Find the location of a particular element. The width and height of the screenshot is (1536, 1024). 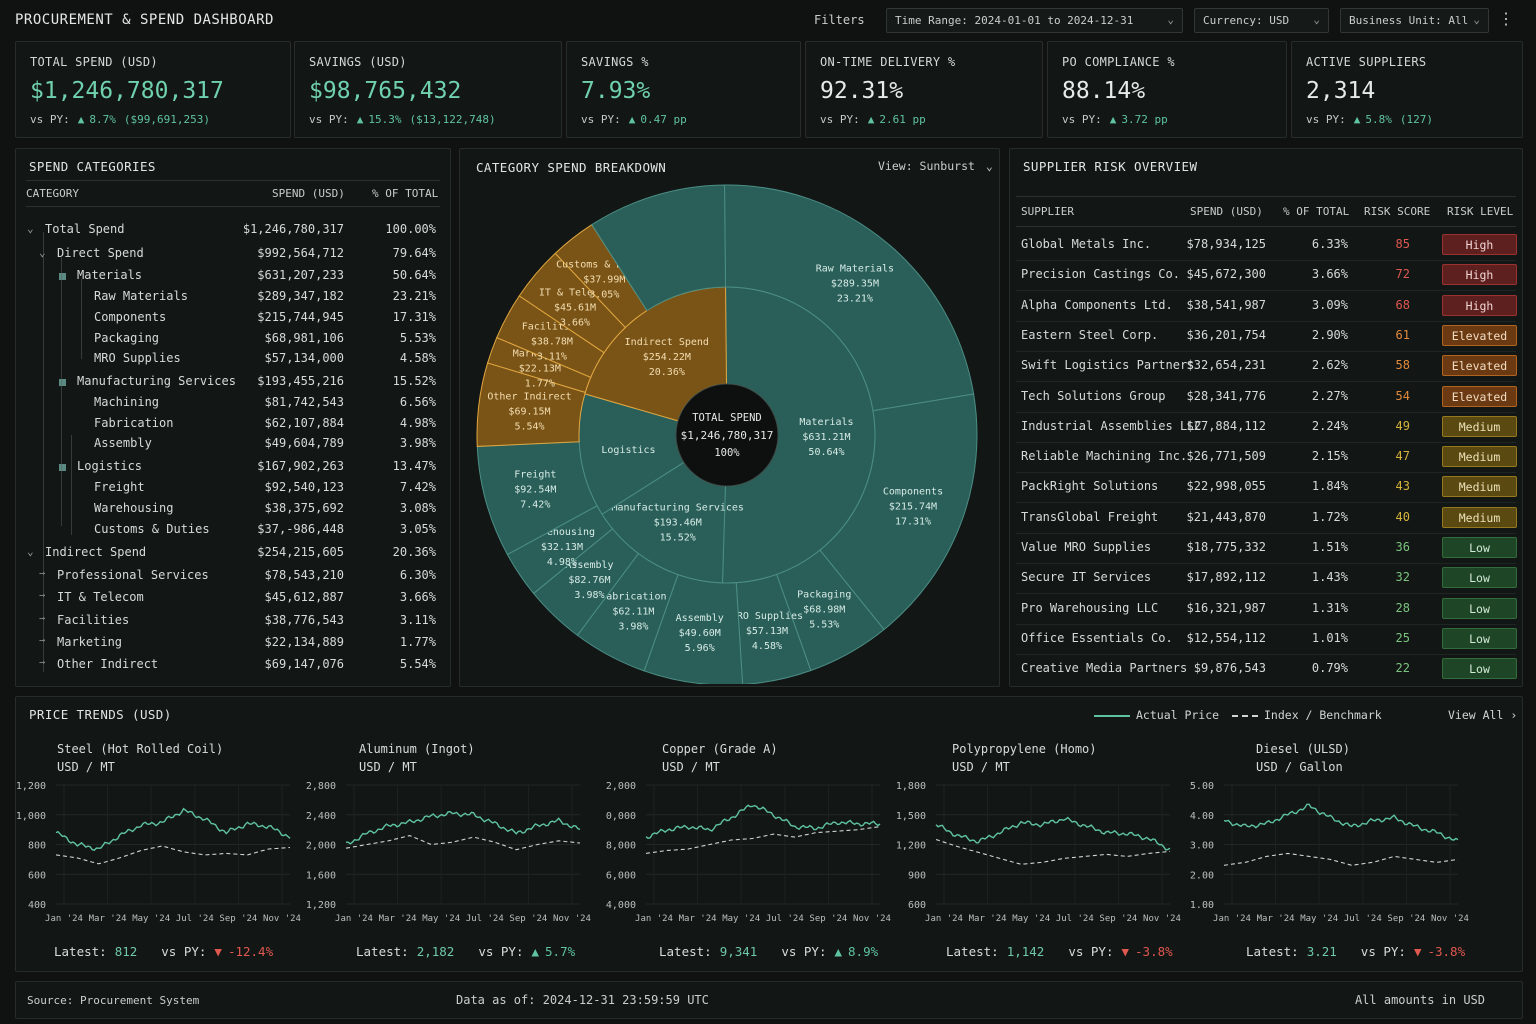

kpi-change-prefix: vs PY: is located at coordinates (50, 119).